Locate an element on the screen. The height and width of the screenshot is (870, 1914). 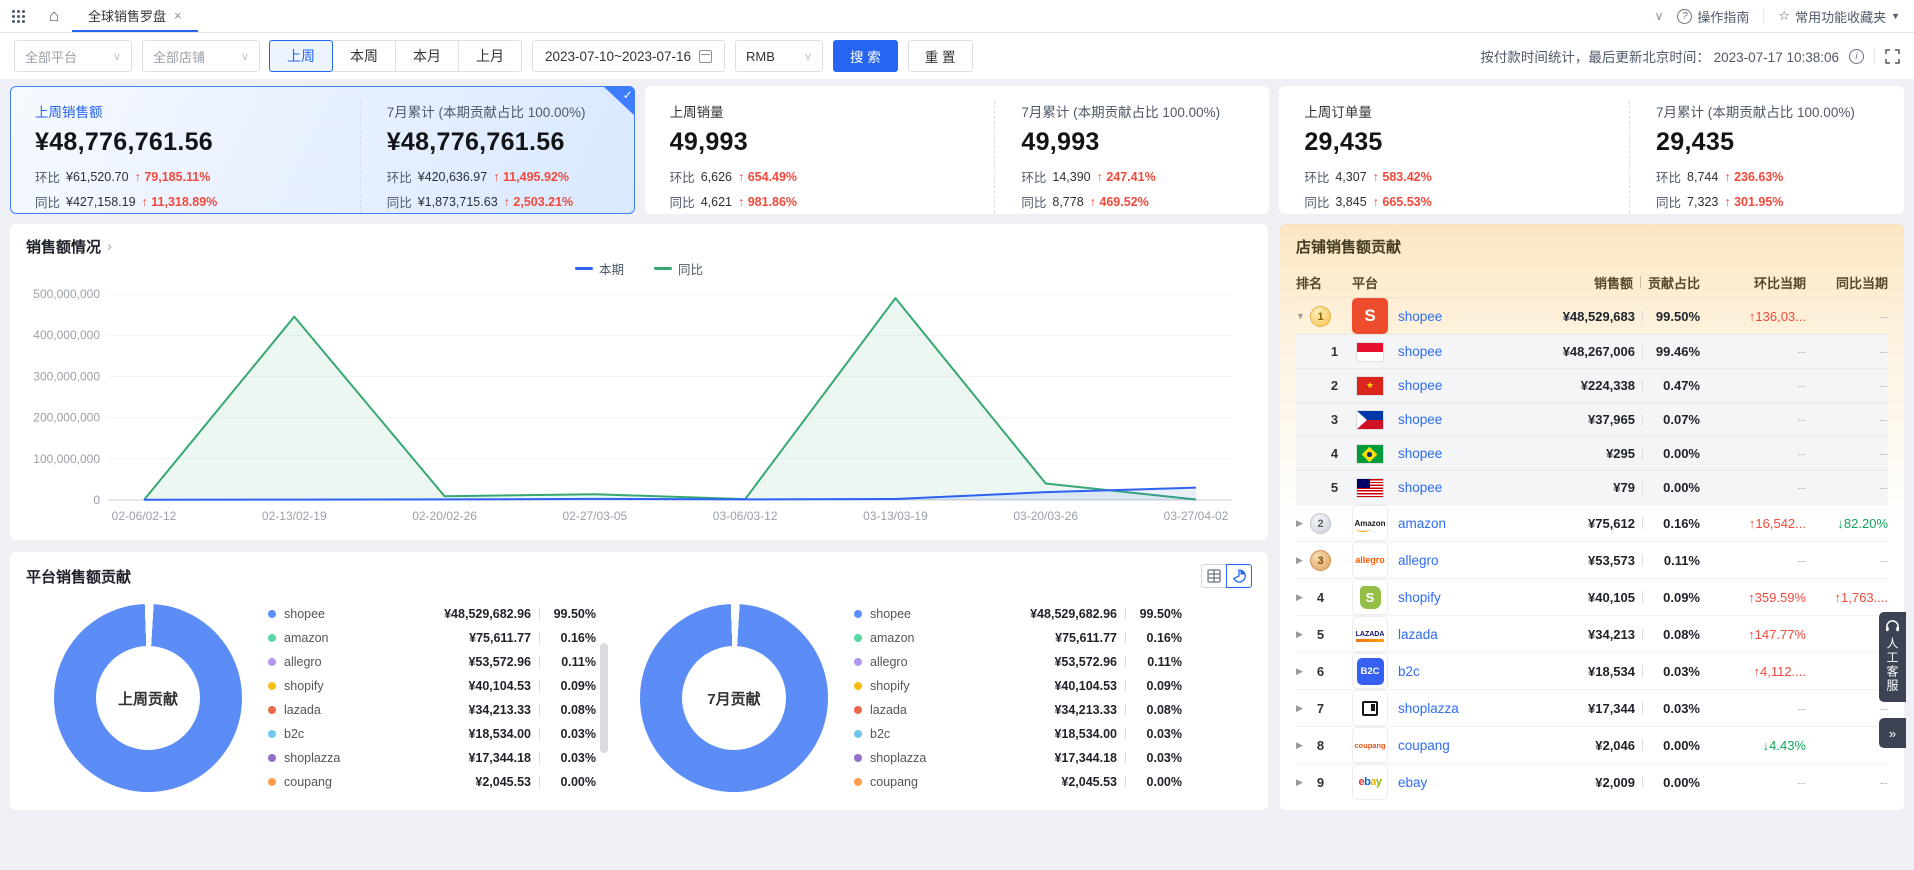
platform-logo-icon: S is located at coordinates (1370, 597).